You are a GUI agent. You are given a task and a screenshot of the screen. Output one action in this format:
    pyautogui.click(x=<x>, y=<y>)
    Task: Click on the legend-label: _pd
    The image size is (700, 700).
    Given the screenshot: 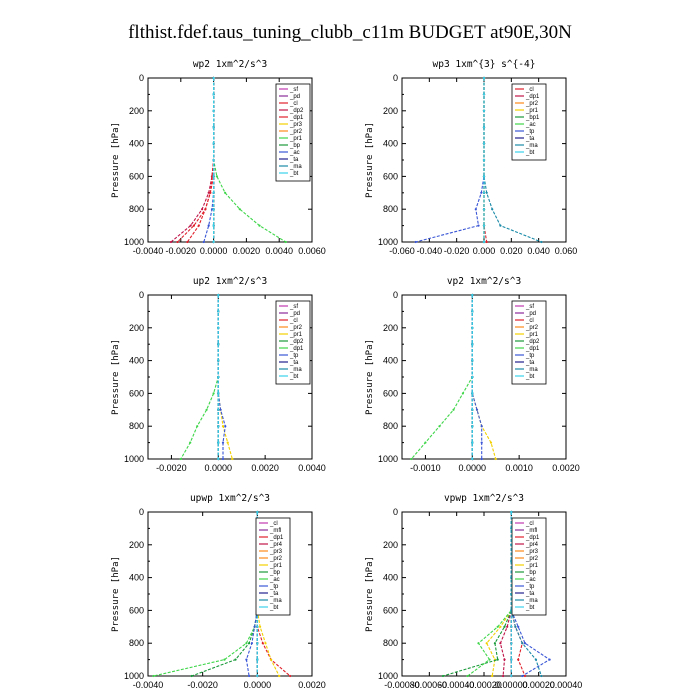 What is the action you would take?
    pyautogui.click(x=530, y=314)
    